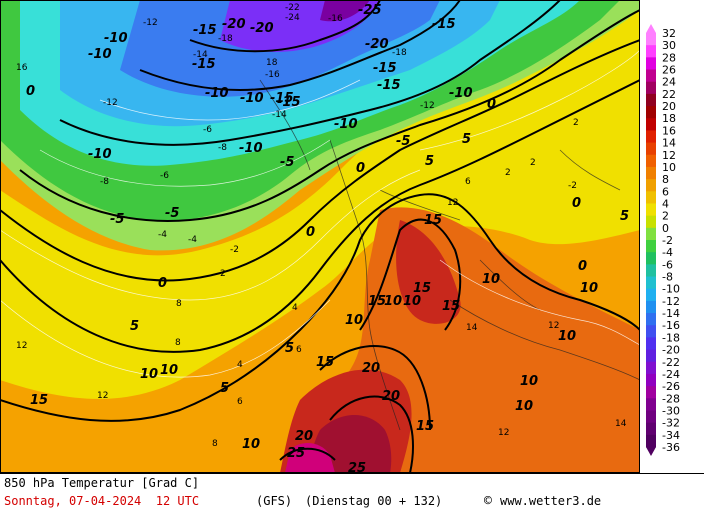  I want to click on contour-label: -20, so click(262, 28).